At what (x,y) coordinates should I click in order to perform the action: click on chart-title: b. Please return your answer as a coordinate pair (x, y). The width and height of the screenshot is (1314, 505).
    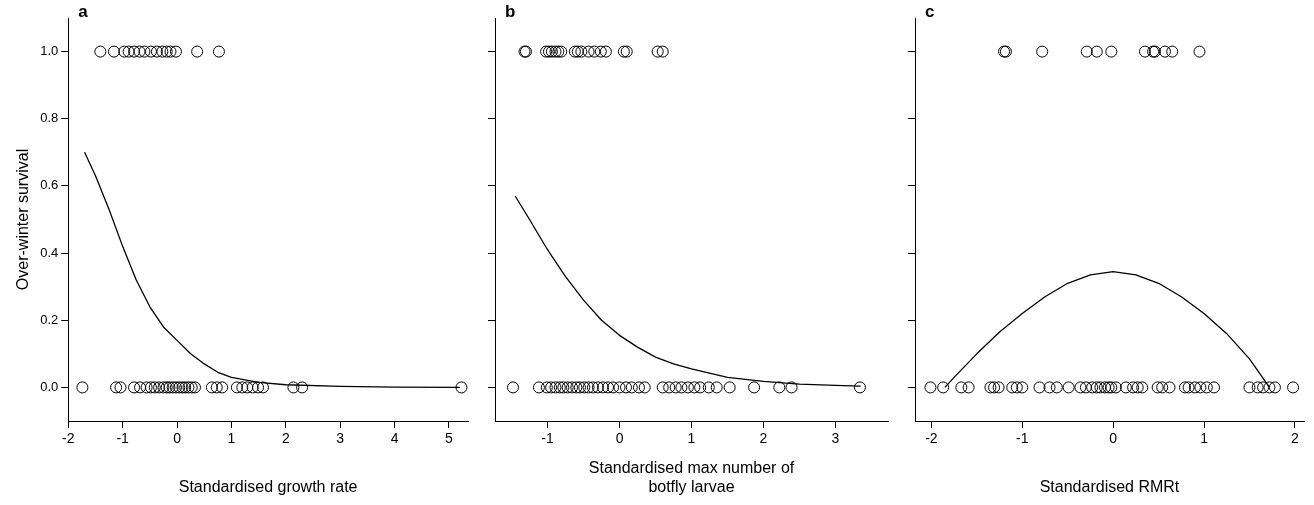
    Looking at the image, I should click on (510, 12).